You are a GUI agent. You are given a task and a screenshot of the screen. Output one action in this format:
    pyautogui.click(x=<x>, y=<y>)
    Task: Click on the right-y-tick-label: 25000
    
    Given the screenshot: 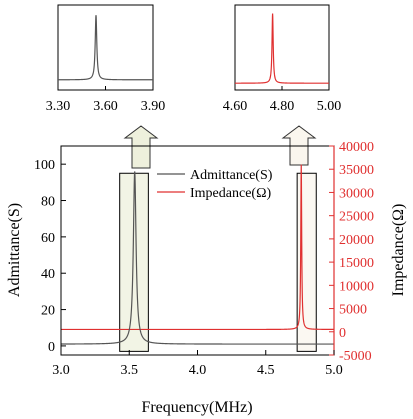 What is the action you would take?
    pyautogui.click(x=356, y=217)
    